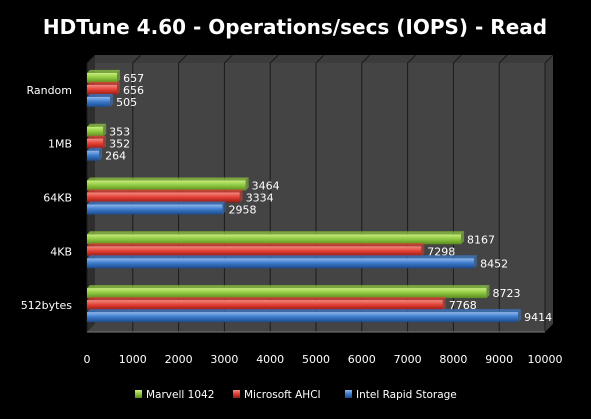 This screenshot has height=419, width=591. Describe the element at coordinates (49, 90) in the screenshot. I see `y-category-label: Random` at that location.